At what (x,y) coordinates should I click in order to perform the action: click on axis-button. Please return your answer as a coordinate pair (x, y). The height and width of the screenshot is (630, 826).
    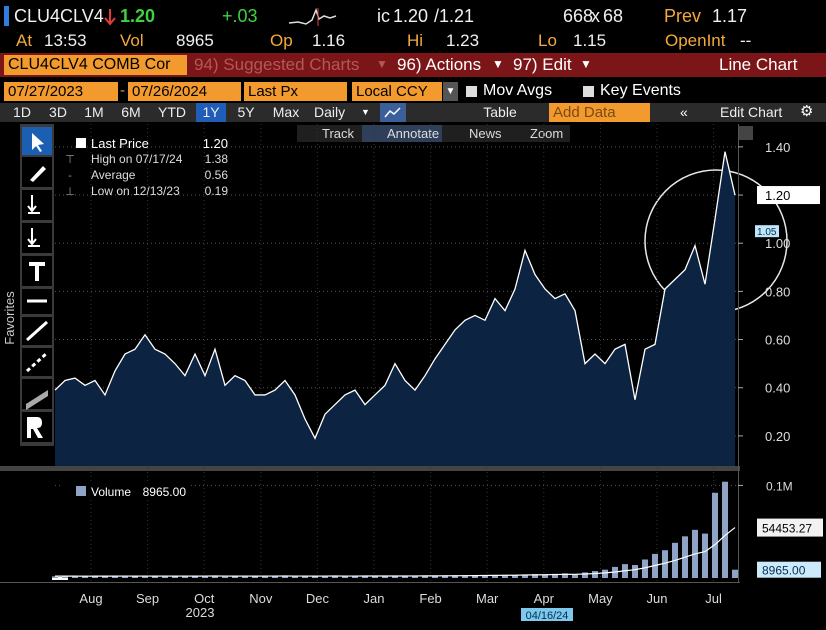
    Looking at the image, I should click on (746, 133).